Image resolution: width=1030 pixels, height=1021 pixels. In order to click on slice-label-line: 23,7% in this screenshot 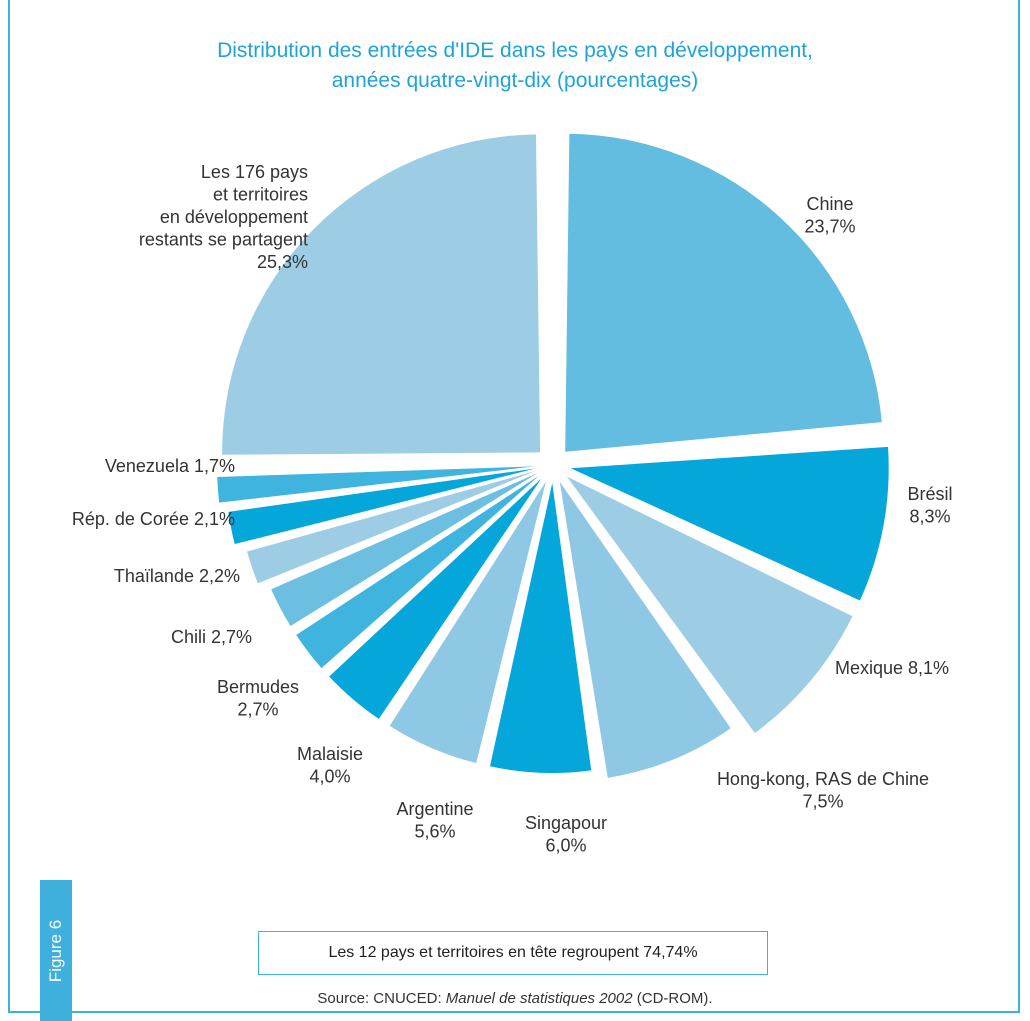, I will do `click(829, 227)`.